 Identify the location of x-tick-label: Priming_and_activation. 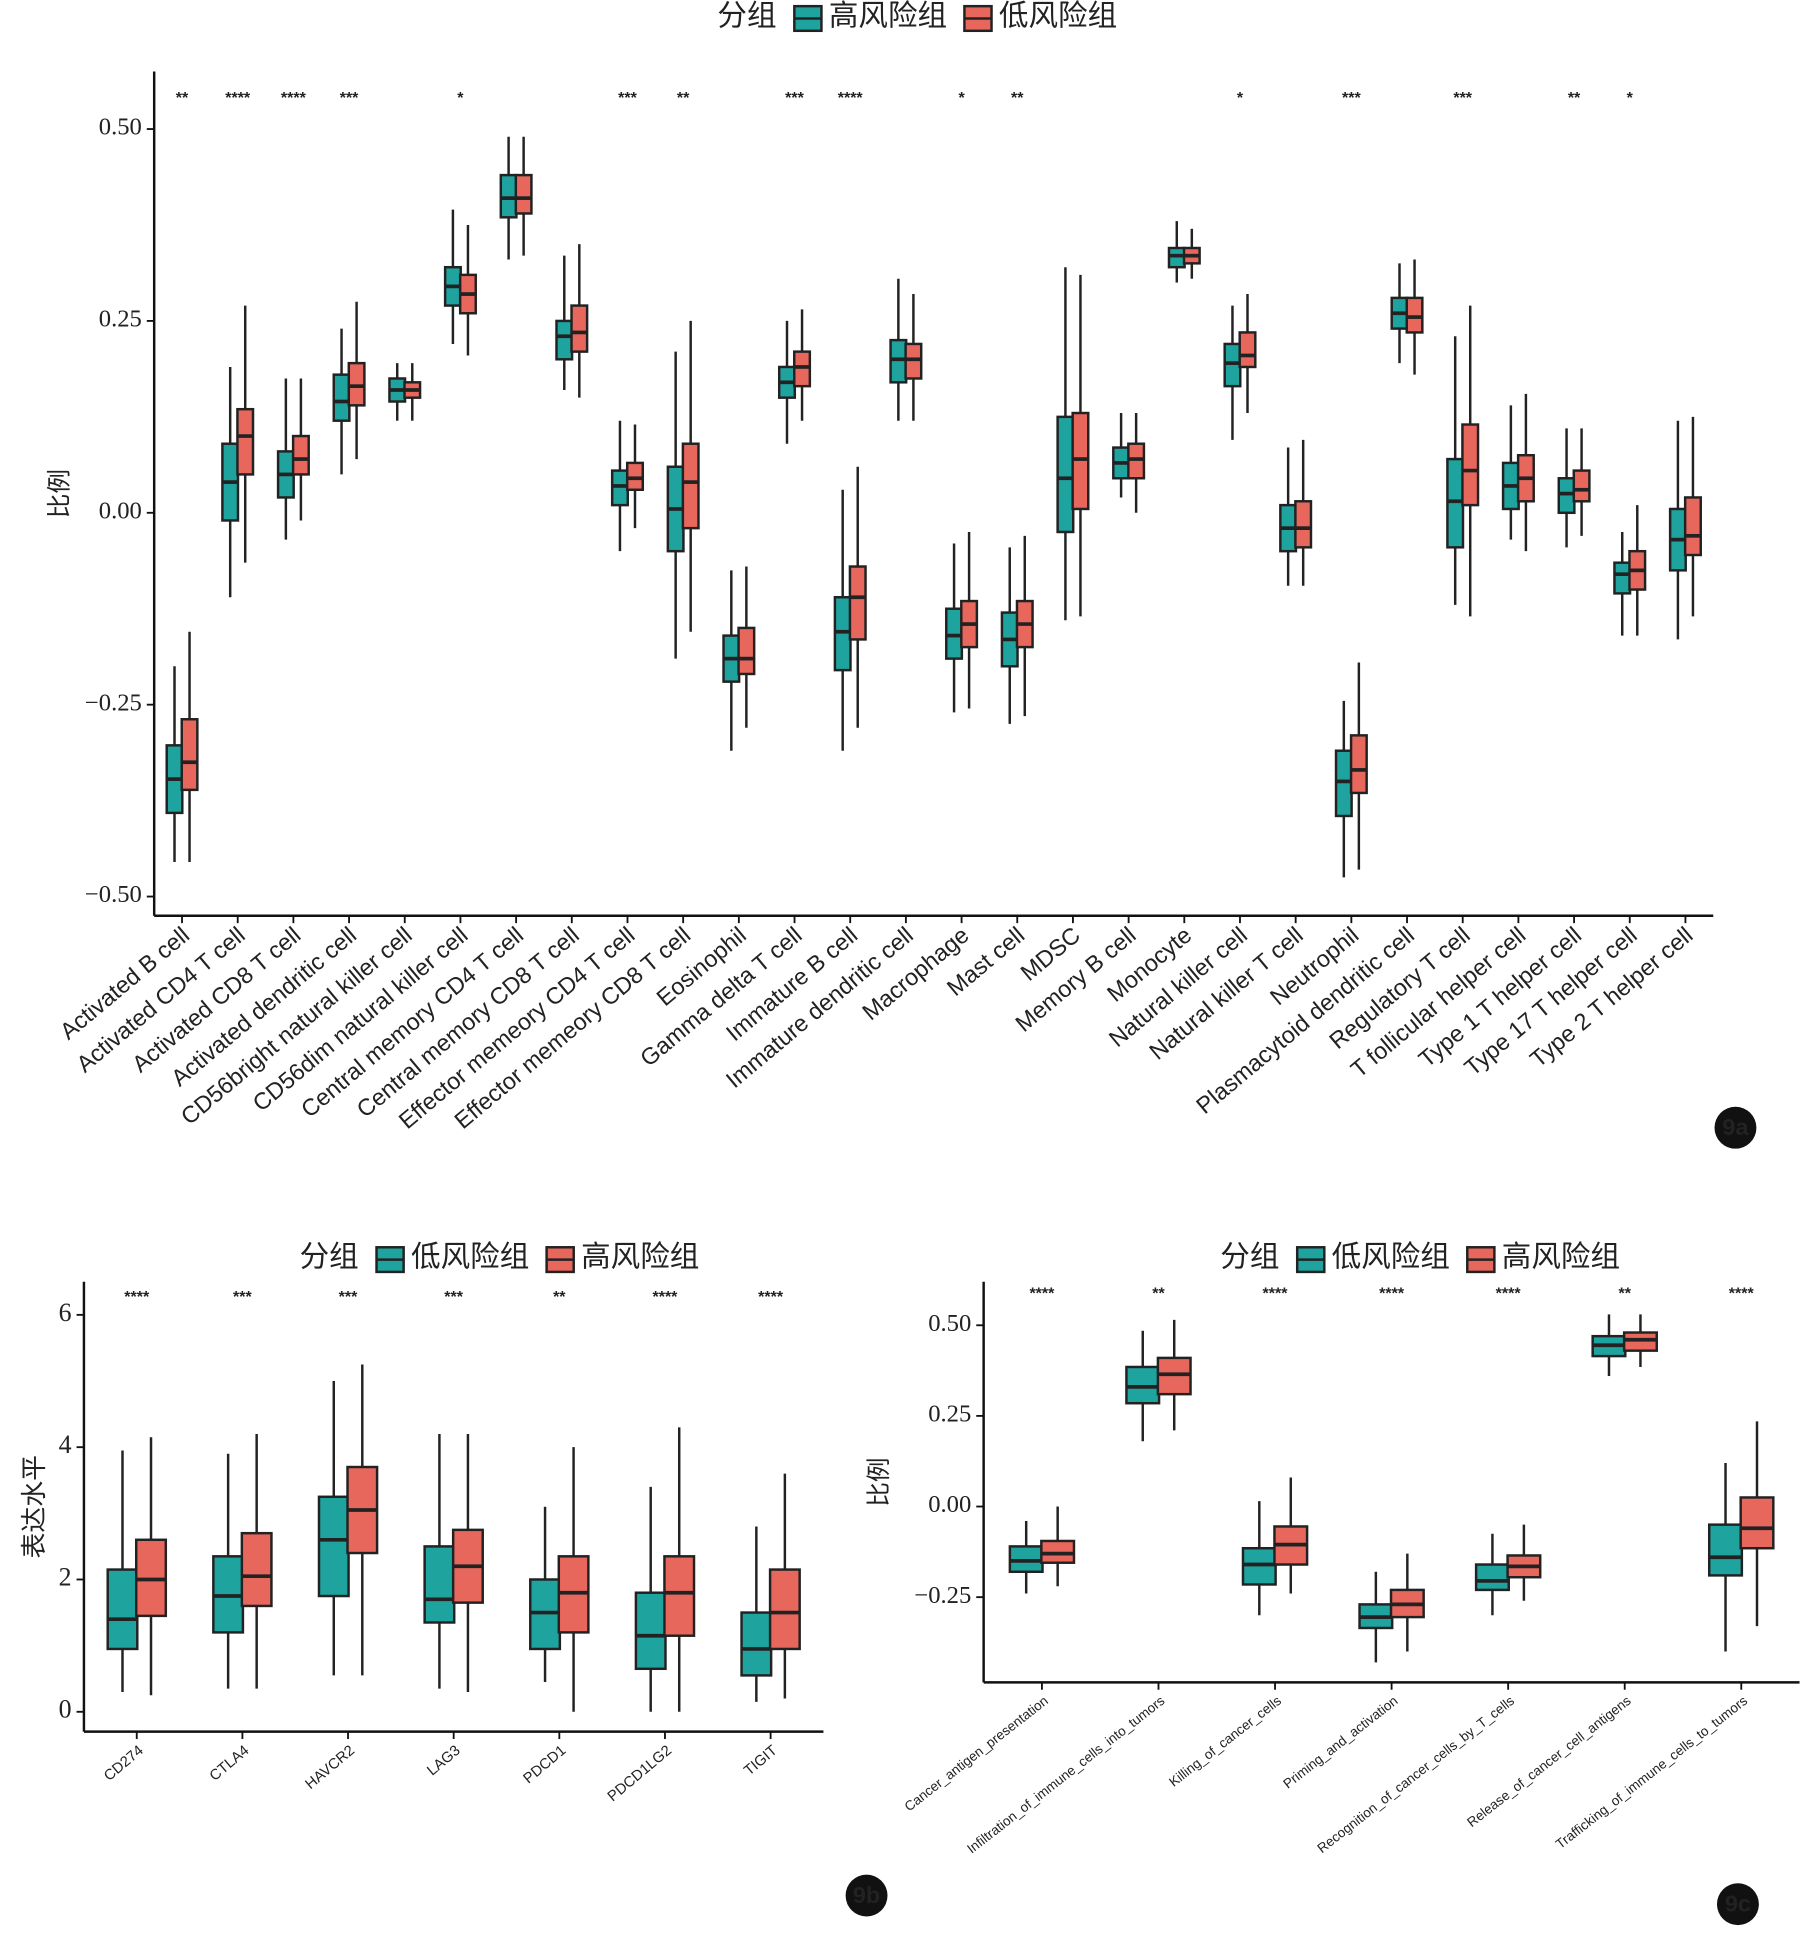
(1340, 1742).